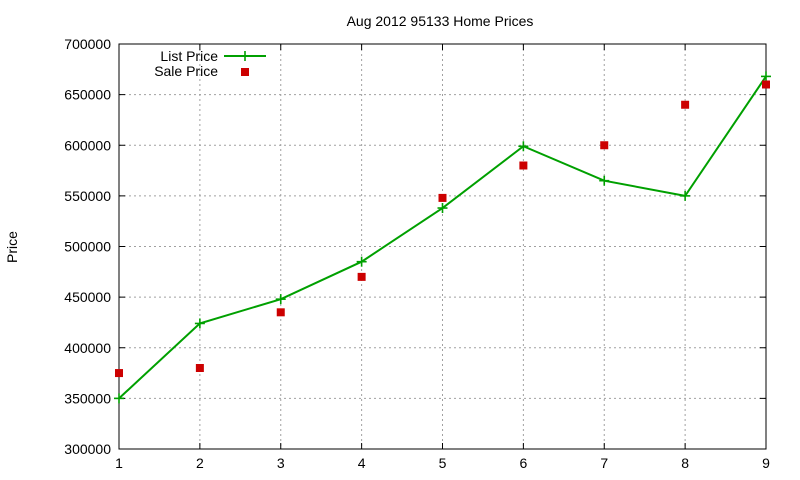 The height and width of the screenshot is (480, 800). What do you see at coordinates (12, 247) in the screenshot?
I see `y-axis-label: Price` at bounding box center [12, 247].